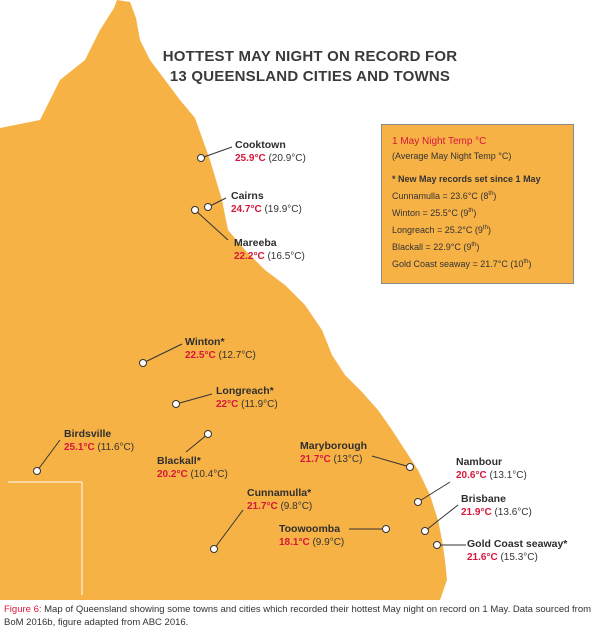  I want to click on label-brisbane: Brisbane 21.9°C (13.6°C), so click(496, 506).